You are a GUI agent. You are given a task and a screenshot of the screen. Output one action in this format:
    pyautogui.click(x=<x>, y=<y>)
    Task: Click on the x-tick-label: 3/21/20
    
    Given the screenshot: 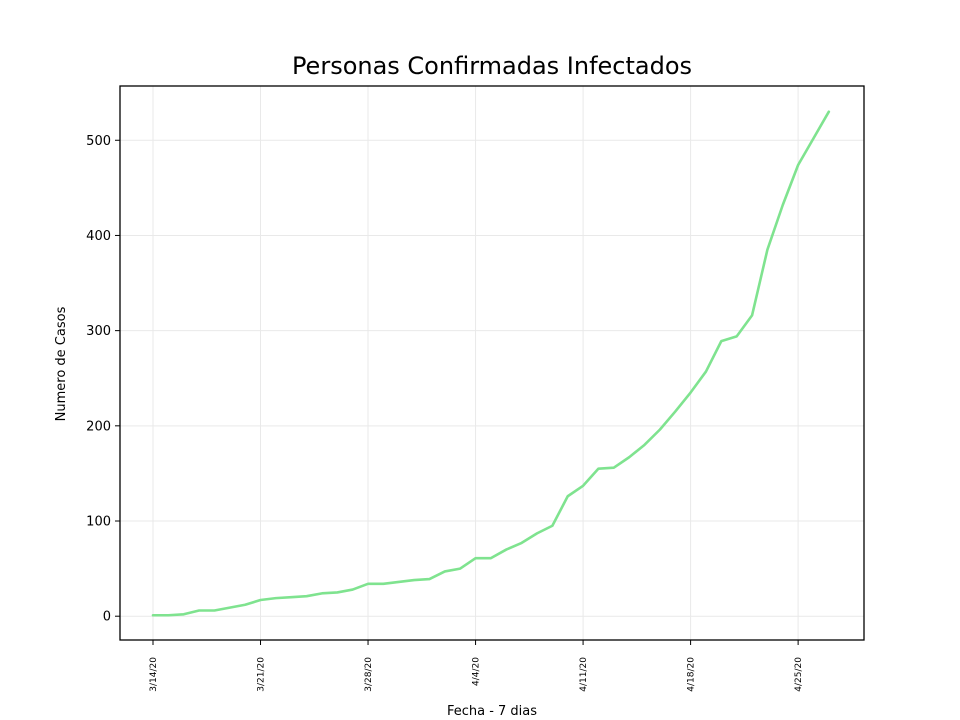 What is the action you would take?
    pyautogui.click(x=262, y=674)
    